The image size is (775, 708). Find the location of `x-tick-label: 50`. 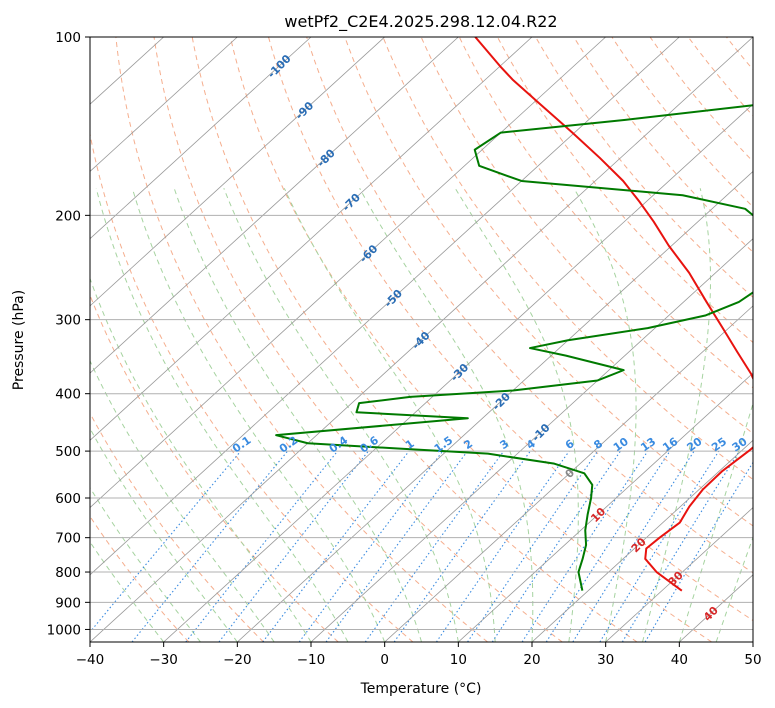

x-tick-label: 50 is located at coordinates (752, 660).